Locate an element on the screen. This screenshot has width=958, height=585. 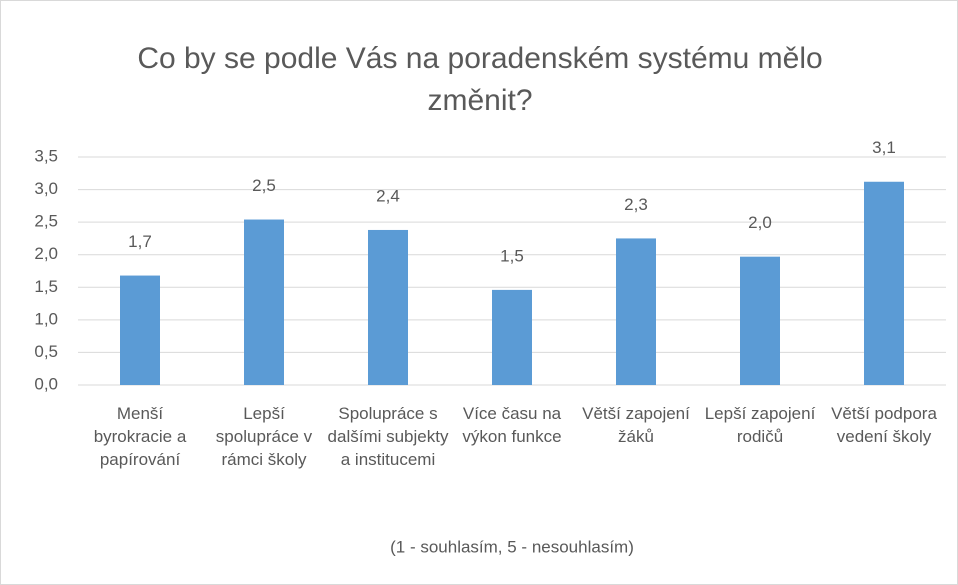
x-tick-box: Lepší zapojení rodičů is located at coordinates (760, 425).